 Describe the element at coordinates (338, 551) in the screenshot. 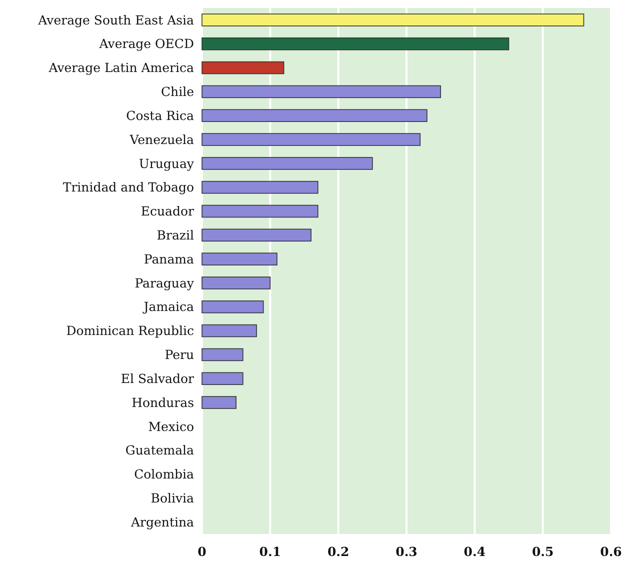

I see `x-tick-label: 0.2` at that location.